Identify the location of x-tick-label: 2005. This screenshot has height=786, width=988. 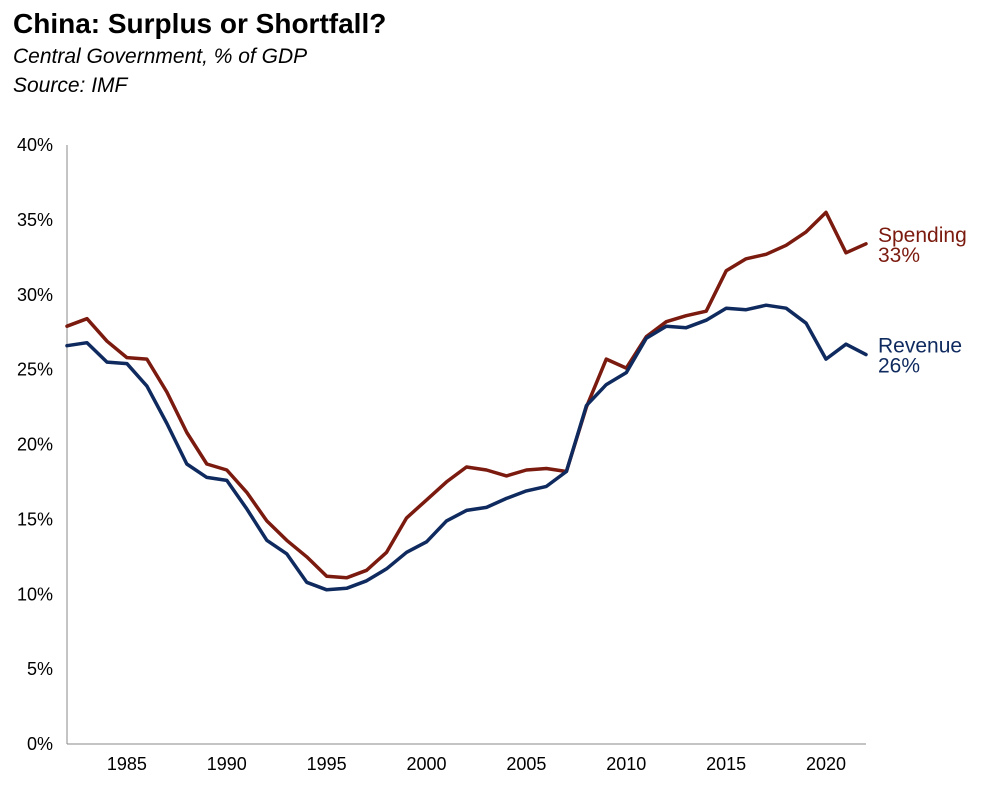
(526, 764).